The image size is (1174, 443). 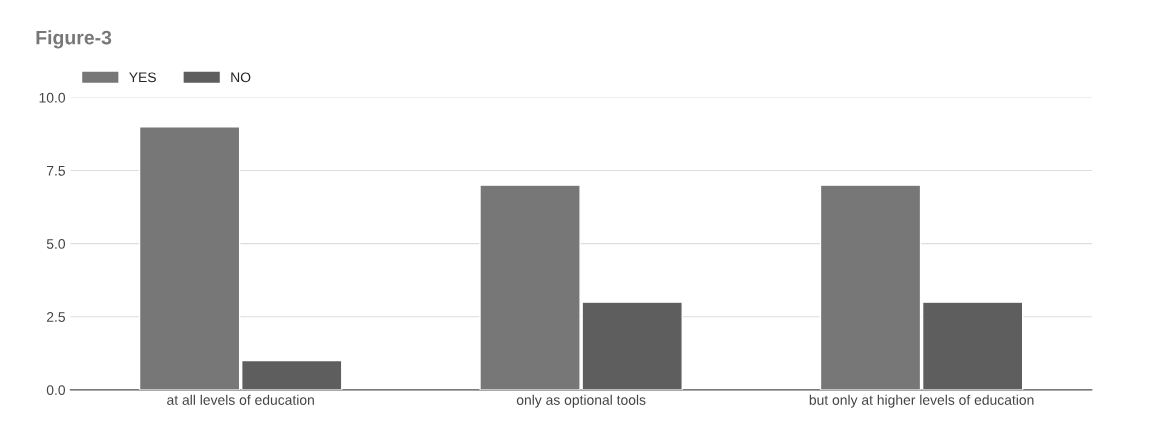 What do you see at coordinates (55, 317) in the screenshot?
I see `y-tick-label: 2.5` at bounding box center [55, 317].